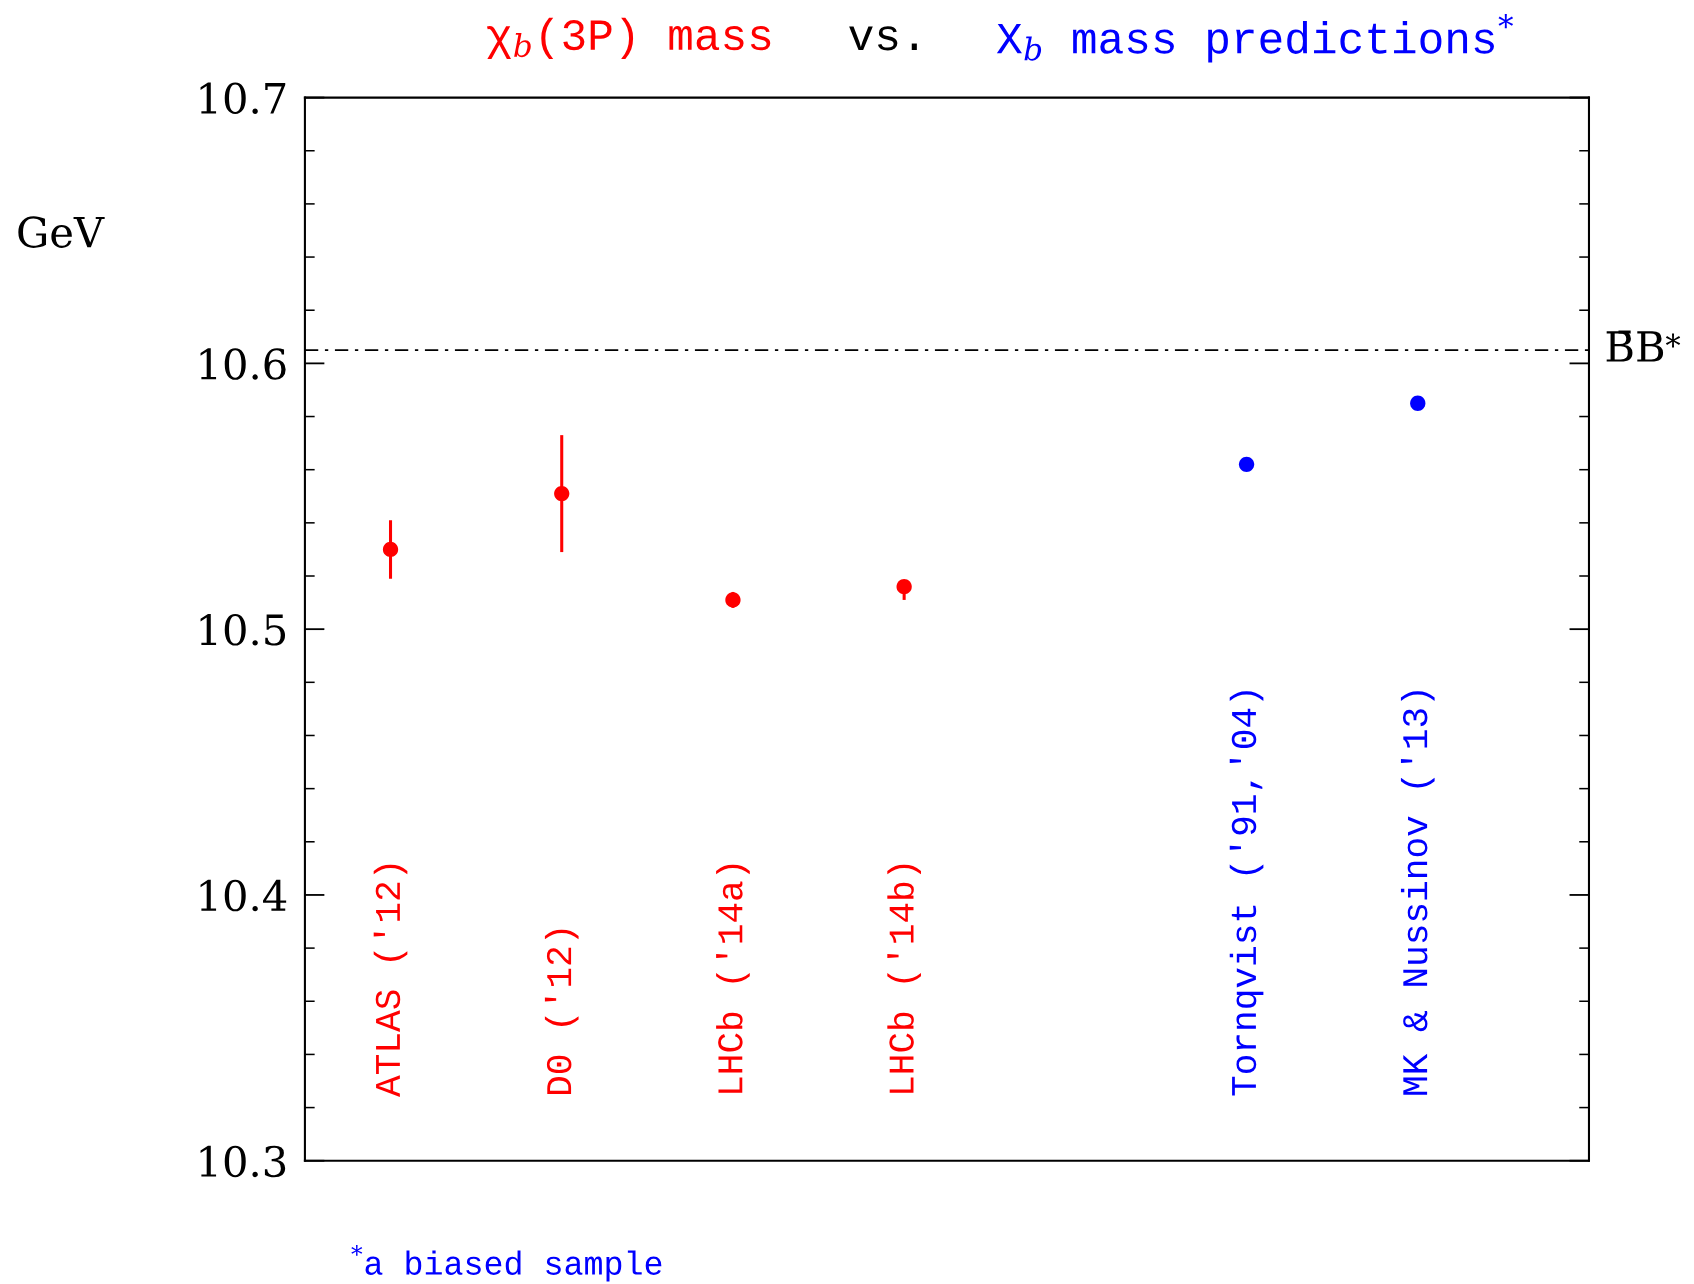 This screenshot has width=1694, height=1284. What do you see at coordinates (561, 1012) in the screenshot?
I see `x-tick-label: D0 ('12)` at bounding box center [561, 1012].